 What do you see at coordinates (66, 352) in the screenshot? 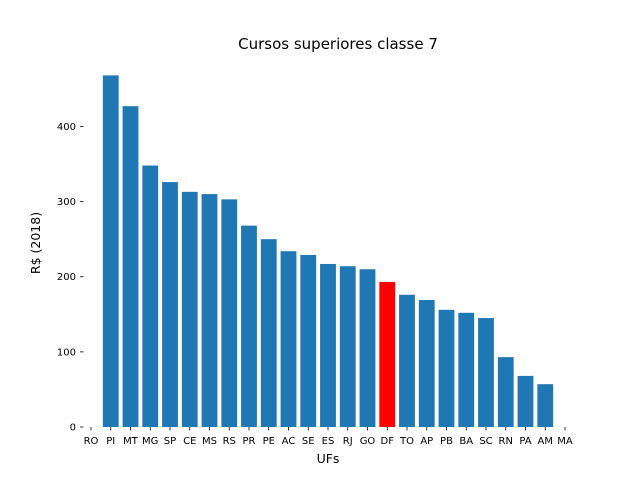
I see `y-tick-label-100: 100` at bounding box center [66, 352].